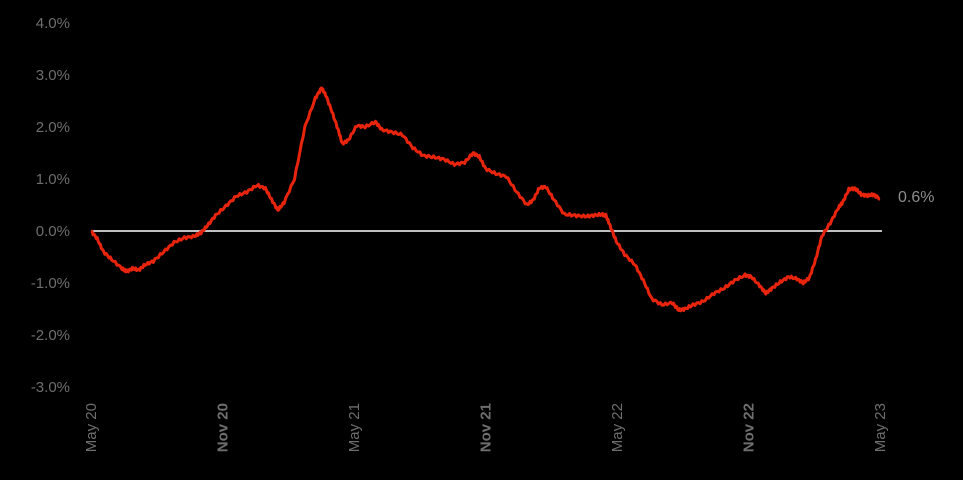 Image resolution: width=963 pixels, height=480 pixels. Describe the element at coordinates (880, 427) in the screenshot. I see `x-tick-label: May 23` at that location.